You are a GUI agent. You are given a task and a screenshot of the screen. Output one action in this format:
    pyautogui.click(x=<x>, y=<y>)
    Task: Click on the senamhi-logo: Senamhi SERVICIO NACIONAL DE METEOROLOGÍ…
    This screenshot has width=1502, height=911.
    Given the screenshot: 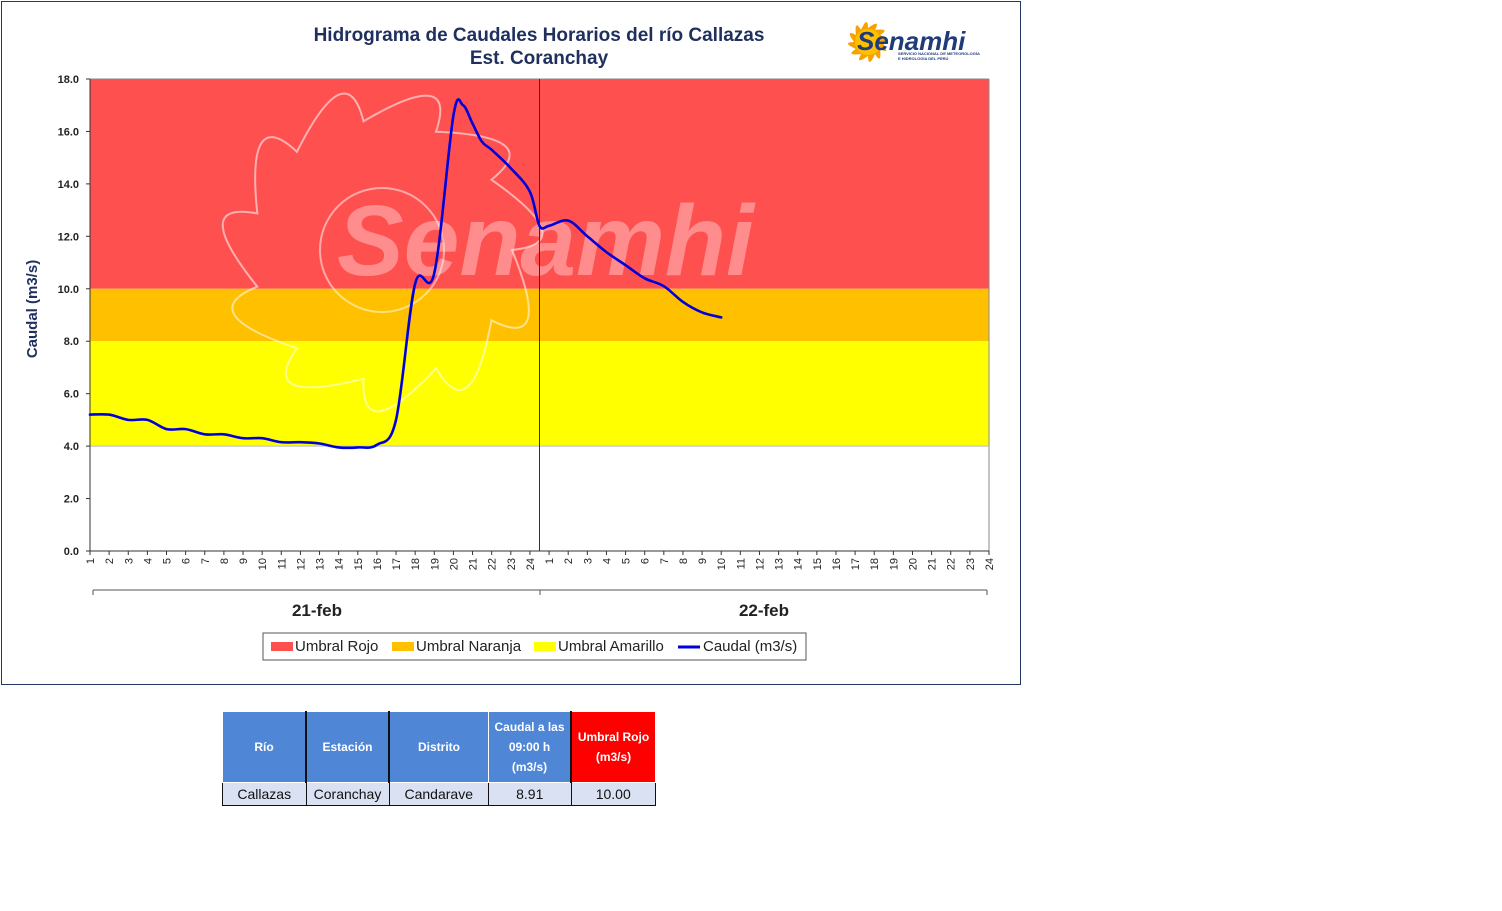 What is the action you would take?
    pyautogui.click(x=913, y=42)
    